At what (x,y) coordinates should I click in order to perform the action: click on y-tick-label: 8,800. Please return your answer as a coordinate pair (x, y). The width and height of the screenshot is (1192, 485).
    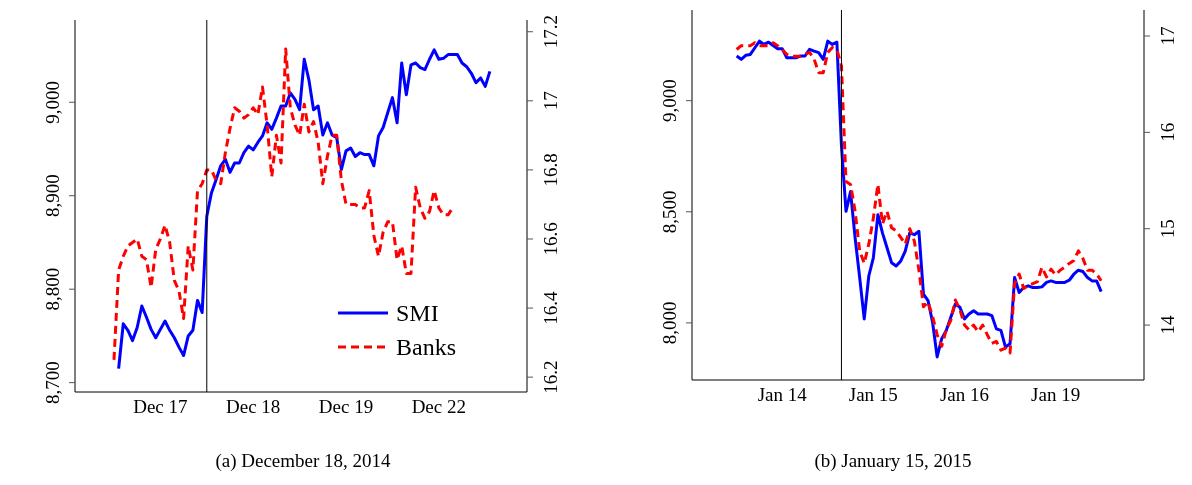
    Looking at the image, I should click on (52, 289).